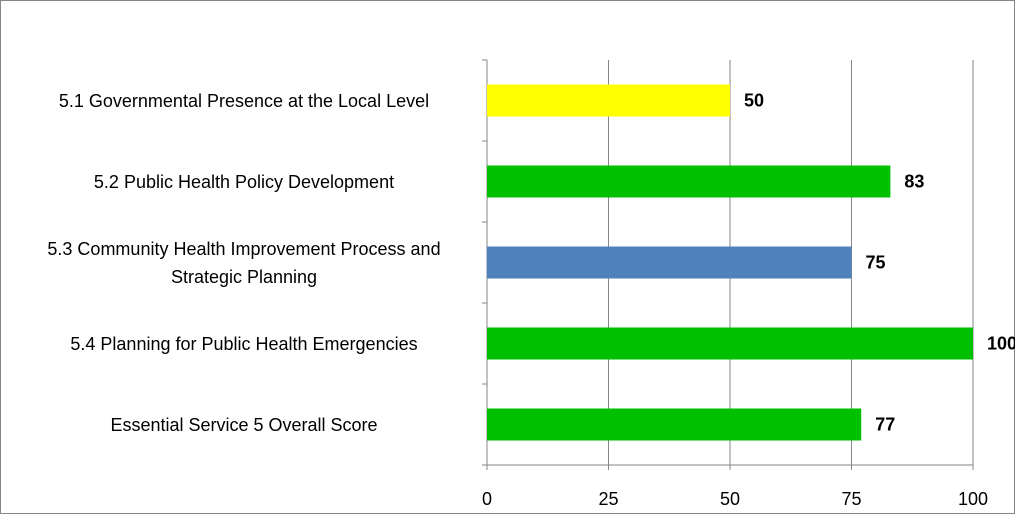 The height and width of the screenshot is (514, 1015). I want to click on x-tick-label: 100, so click(973, 499).